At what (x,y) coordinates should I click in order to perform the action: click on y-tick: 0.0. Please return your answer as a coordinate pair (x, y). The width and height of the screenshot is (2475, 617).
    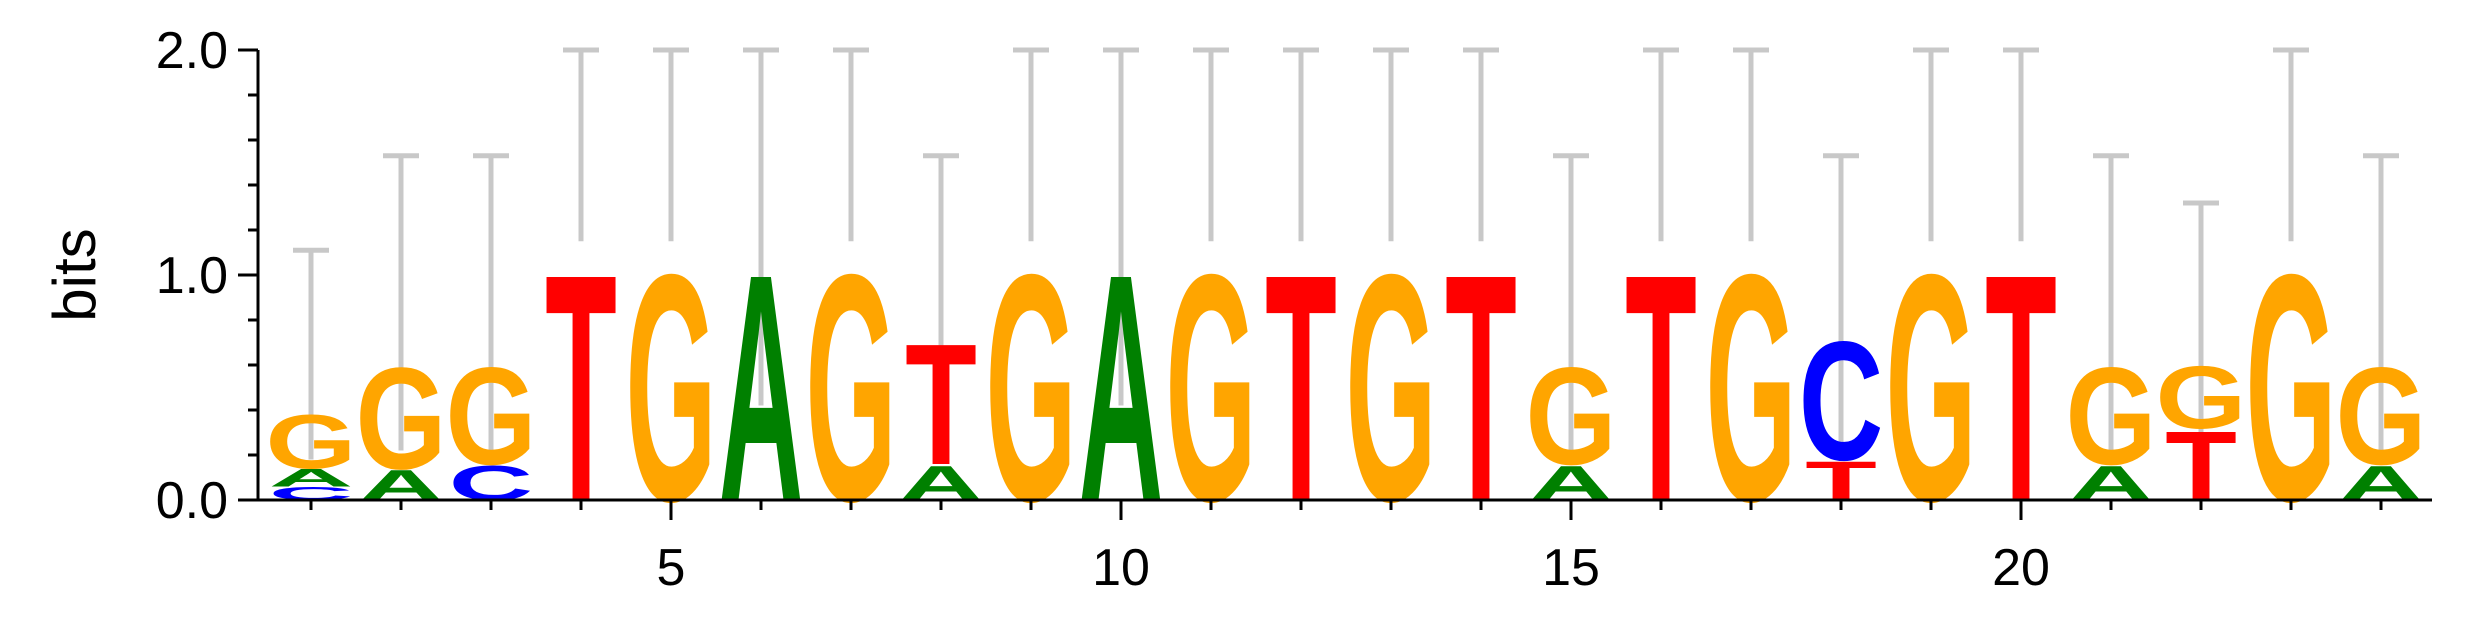
    Looking at the image, I should click on (207, 501).